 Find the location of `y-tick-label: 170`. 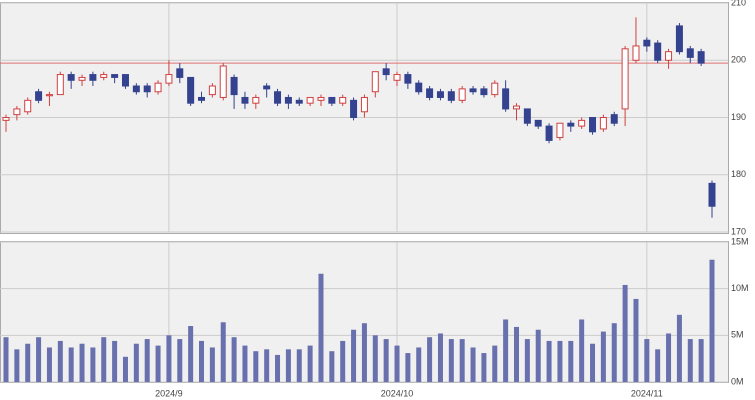

y-tick-label: 170 is located at coordinates (738, 231).